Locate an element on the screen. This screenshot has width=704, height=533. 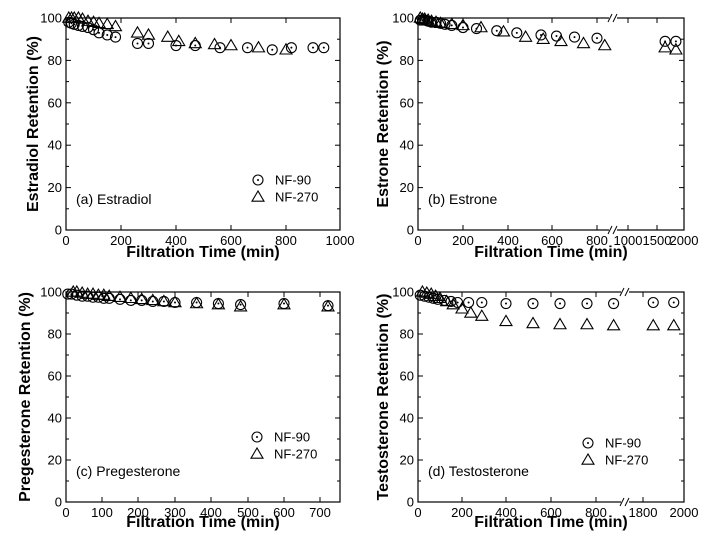
y-tick-label: 60 is located at coordinates (407, 102).